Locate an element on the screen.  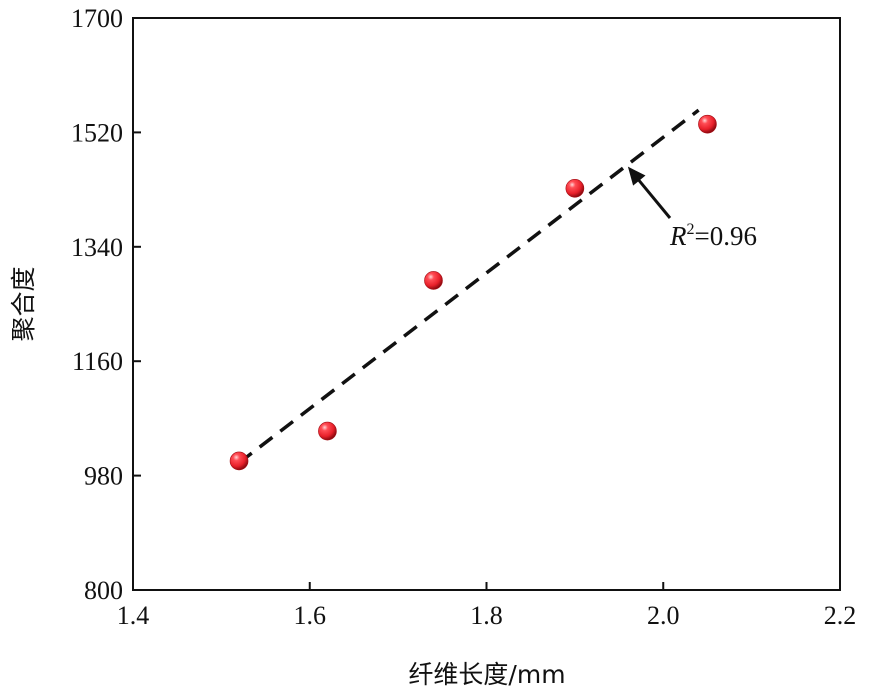
r-squared-annotation: R2=0.96 is located at coordinates (692, 208).